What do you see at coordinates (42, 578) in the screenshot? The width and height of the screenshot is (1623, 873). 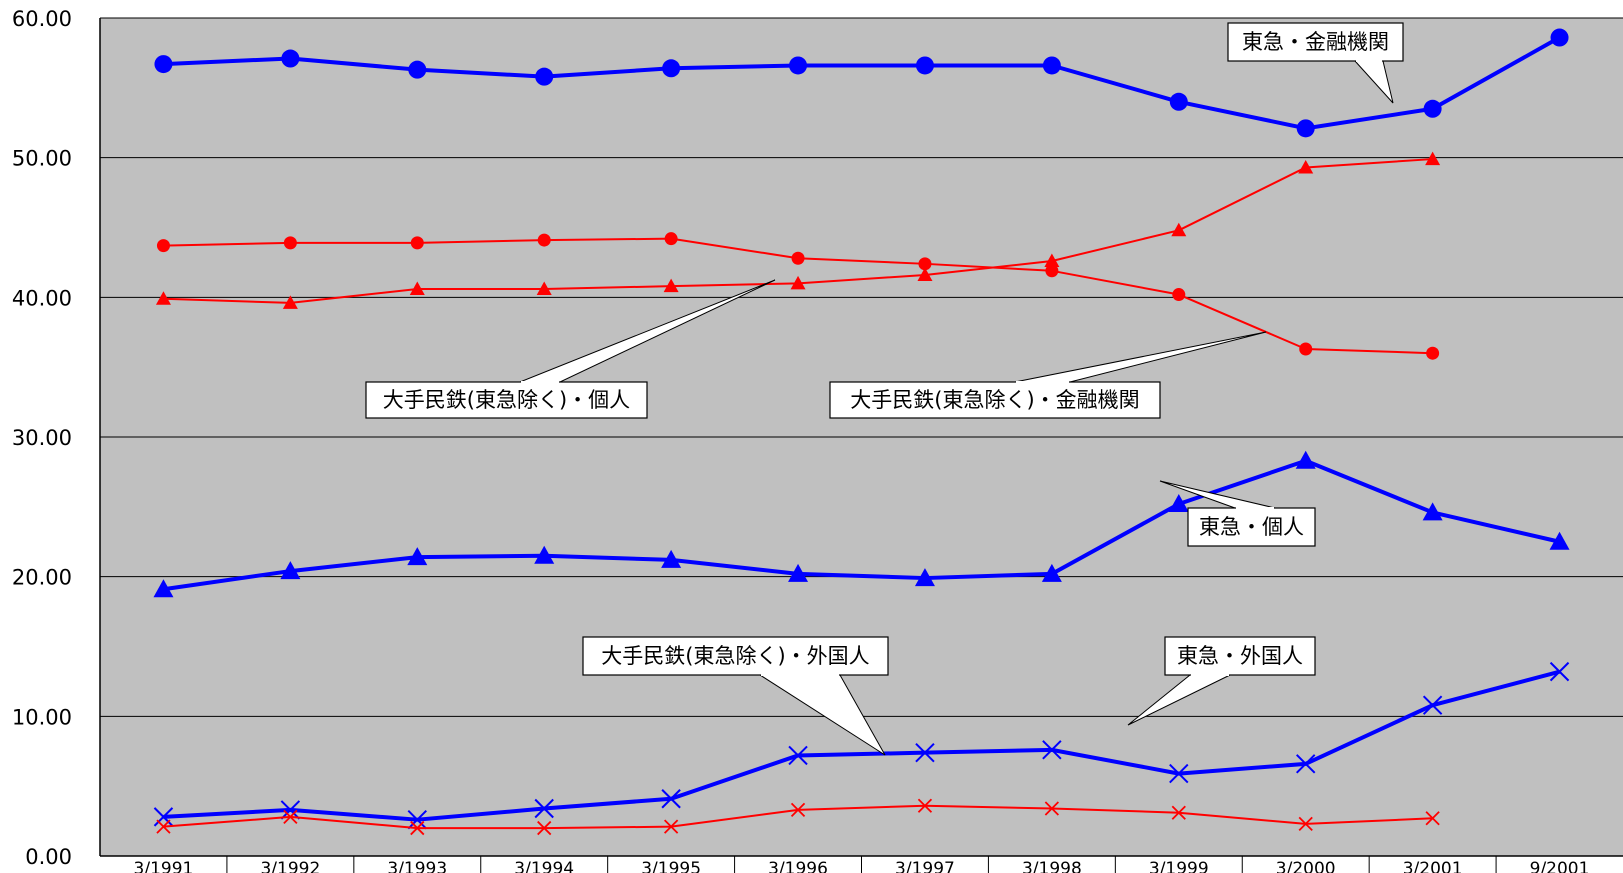 I see `y-tick-label: 20.00` at bounding box center [42, 578].